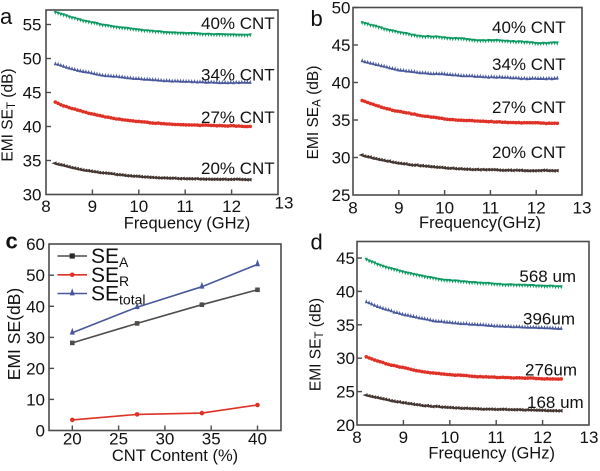 The image size is (600, 471). I want to click on svg-text: 55, so click(32, 25).